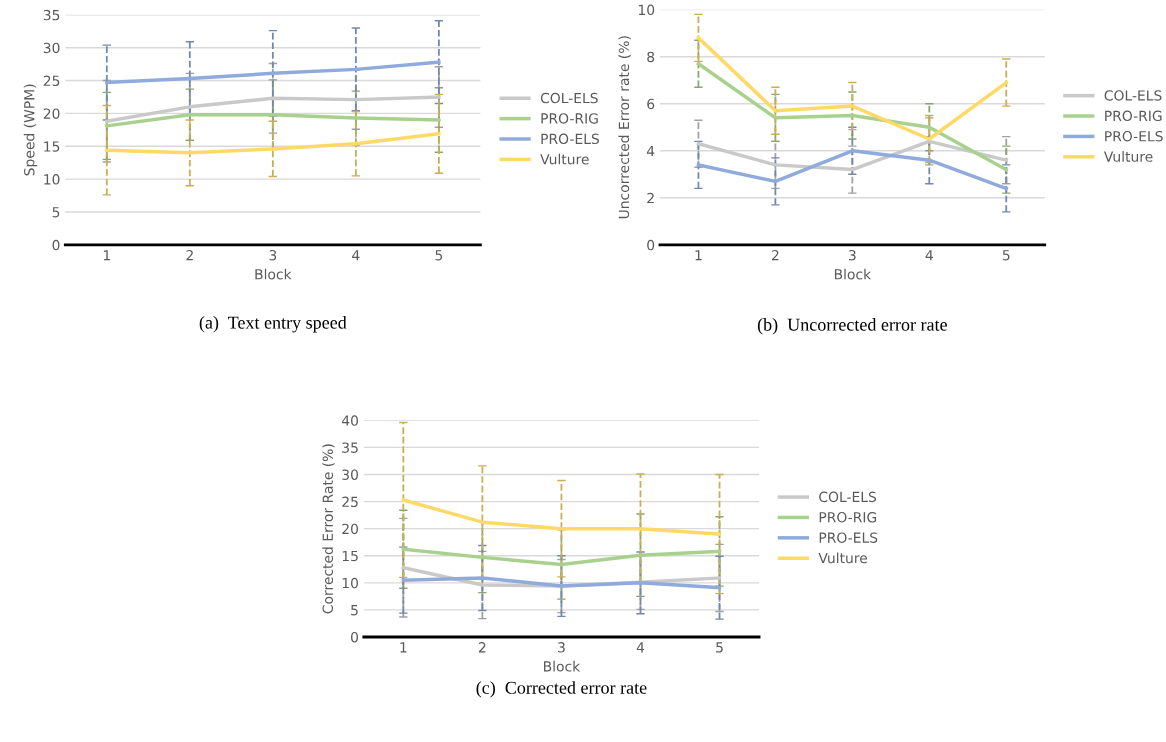 This screenshot has width=1166, height=742. I want to click on y-axis-title: Corrected Error Rate (%), so click(328, 529).